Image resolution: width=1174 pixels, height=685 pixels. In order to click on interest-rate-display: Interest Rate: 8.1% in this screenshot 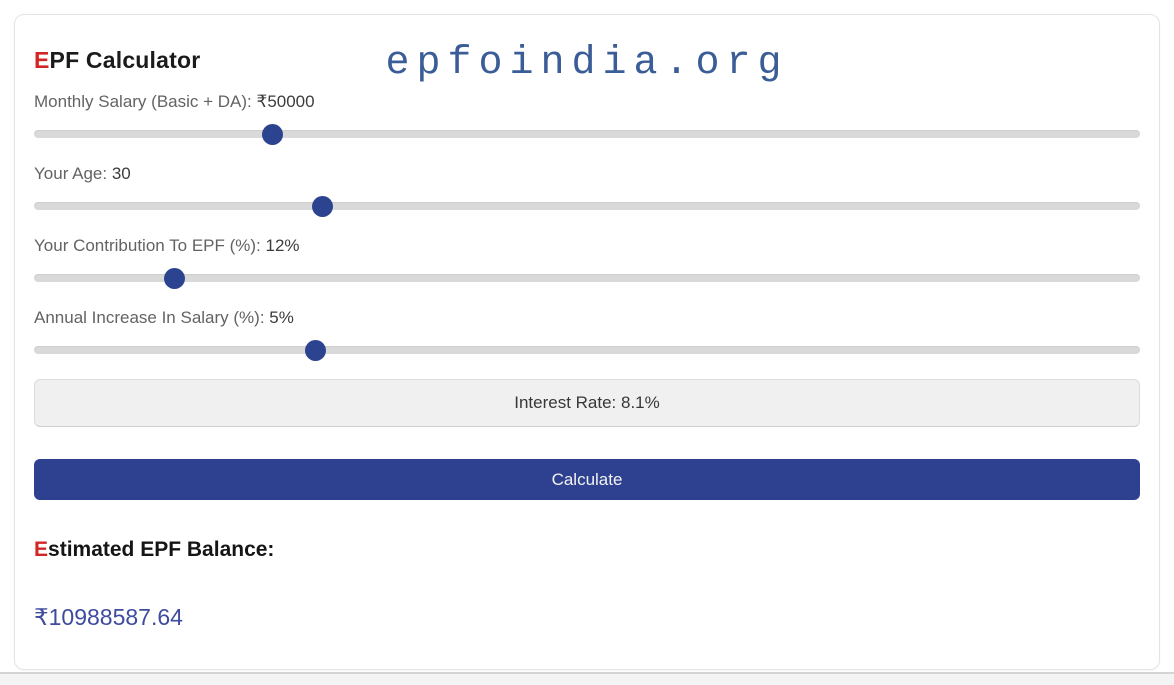, I will do `click(587, 403)`.